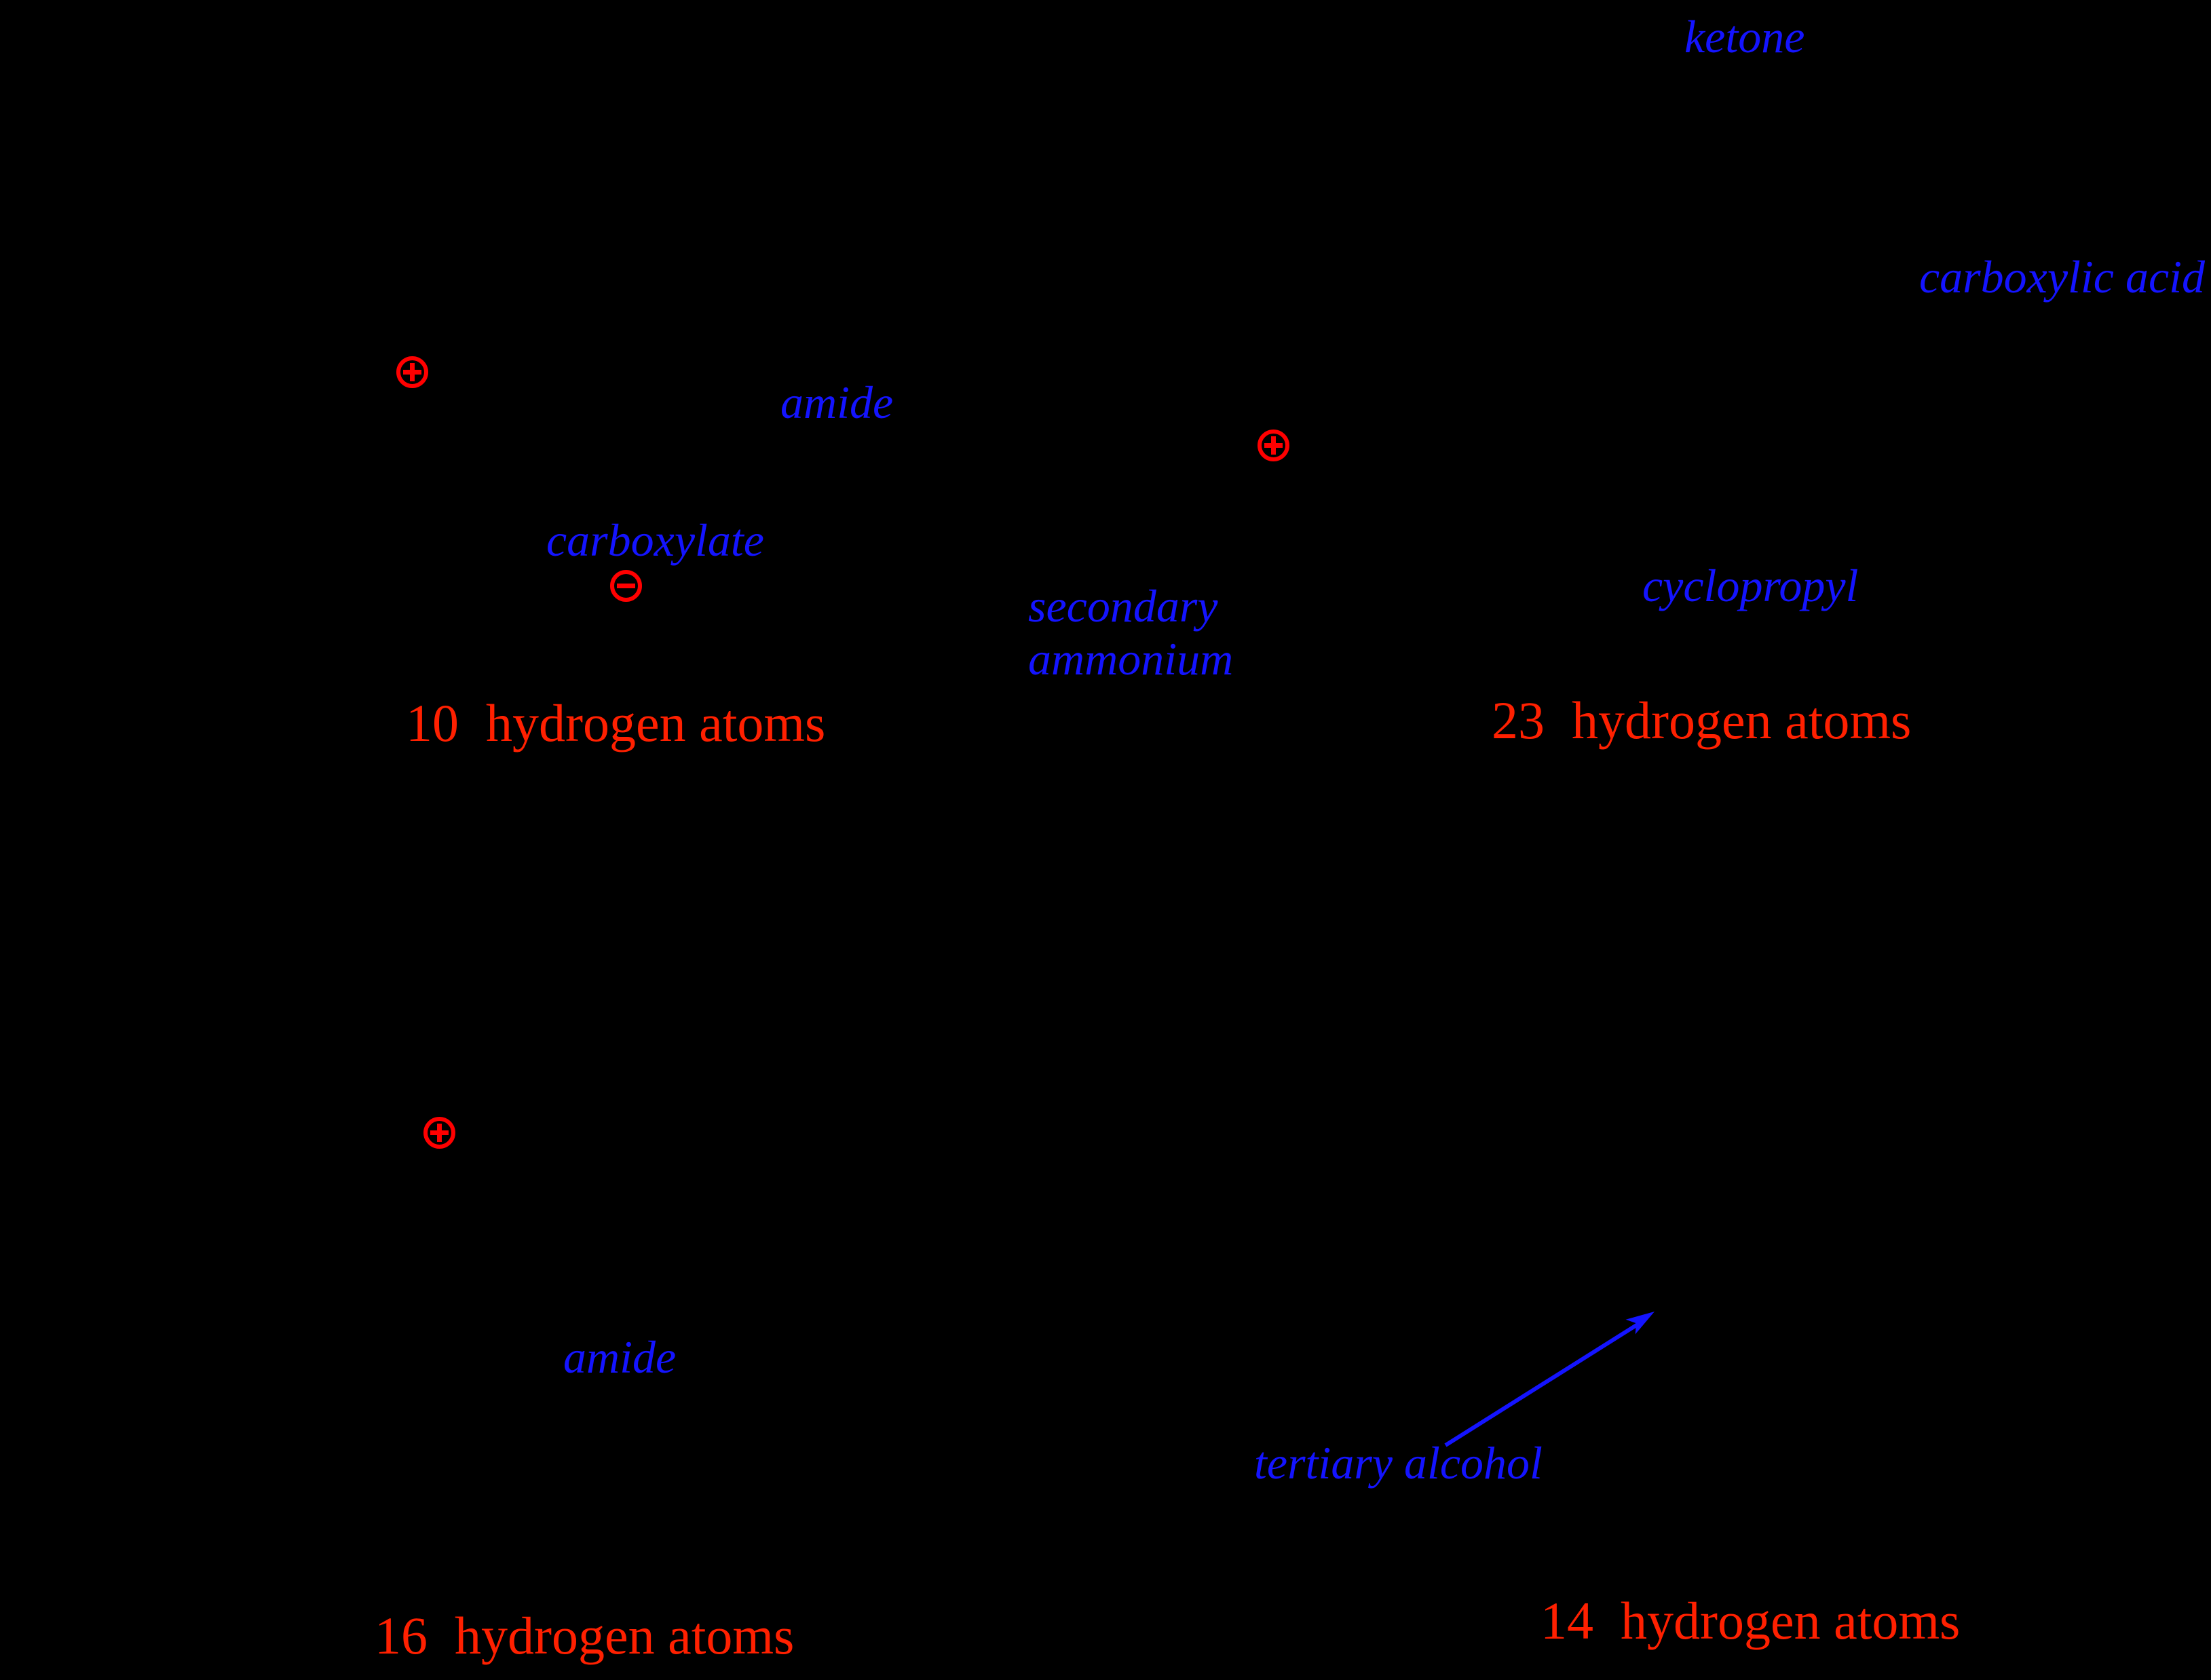  I want to click on label-carboxylic-acid: carboxylic acid, so click(2062, 277).